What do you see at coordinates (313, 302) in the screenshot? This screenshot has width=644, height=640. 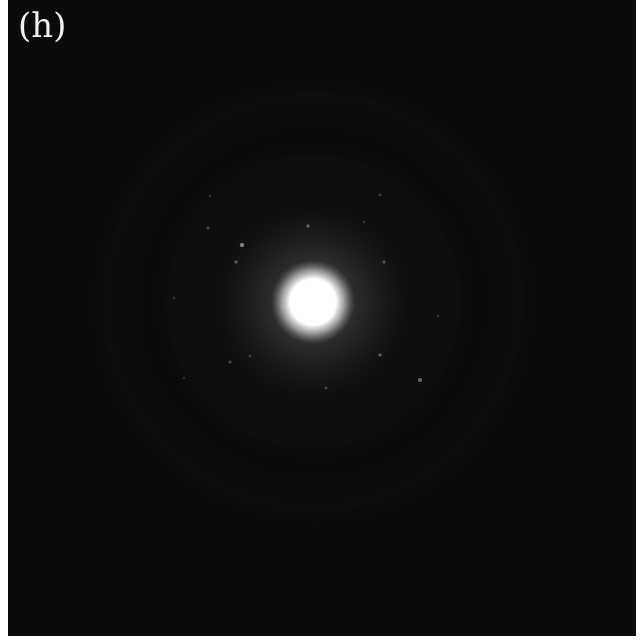 I see `central-beam-spot` at bounding box center [313, 302].